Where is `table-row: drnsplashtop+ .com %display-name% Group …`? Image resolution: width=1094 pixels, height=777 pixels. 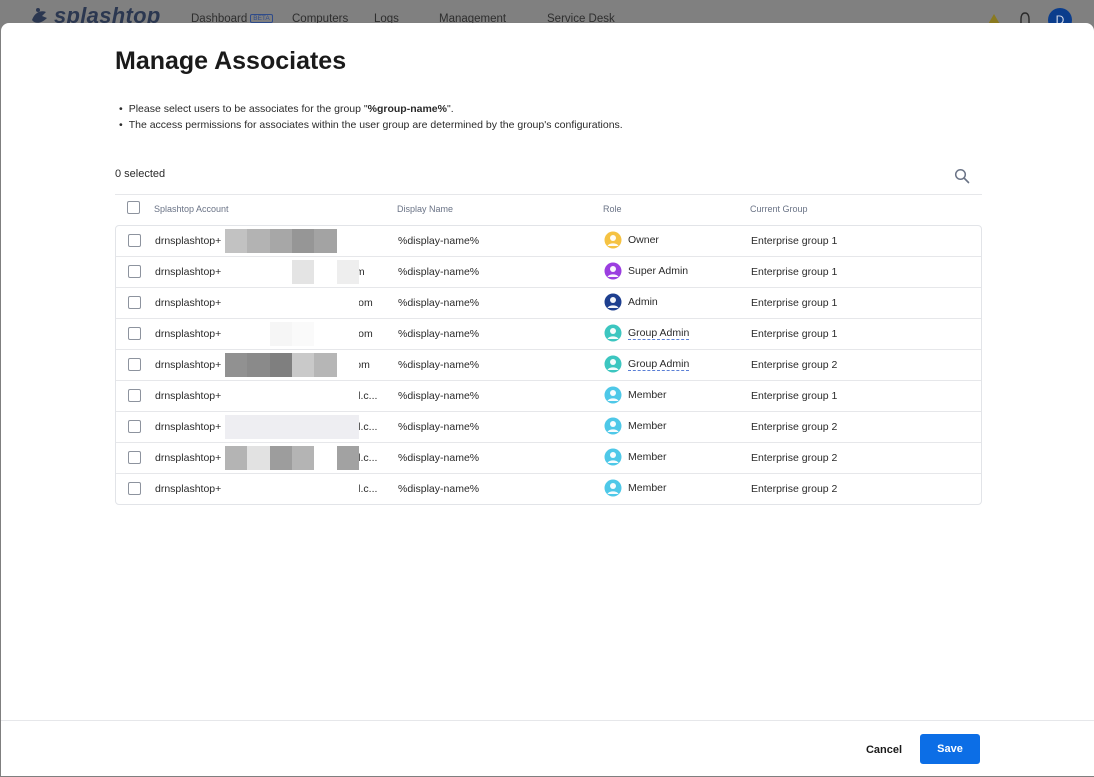
table-row: drnsplashtop+ .com %display-name% Group … is located at coordinates (548, 334).